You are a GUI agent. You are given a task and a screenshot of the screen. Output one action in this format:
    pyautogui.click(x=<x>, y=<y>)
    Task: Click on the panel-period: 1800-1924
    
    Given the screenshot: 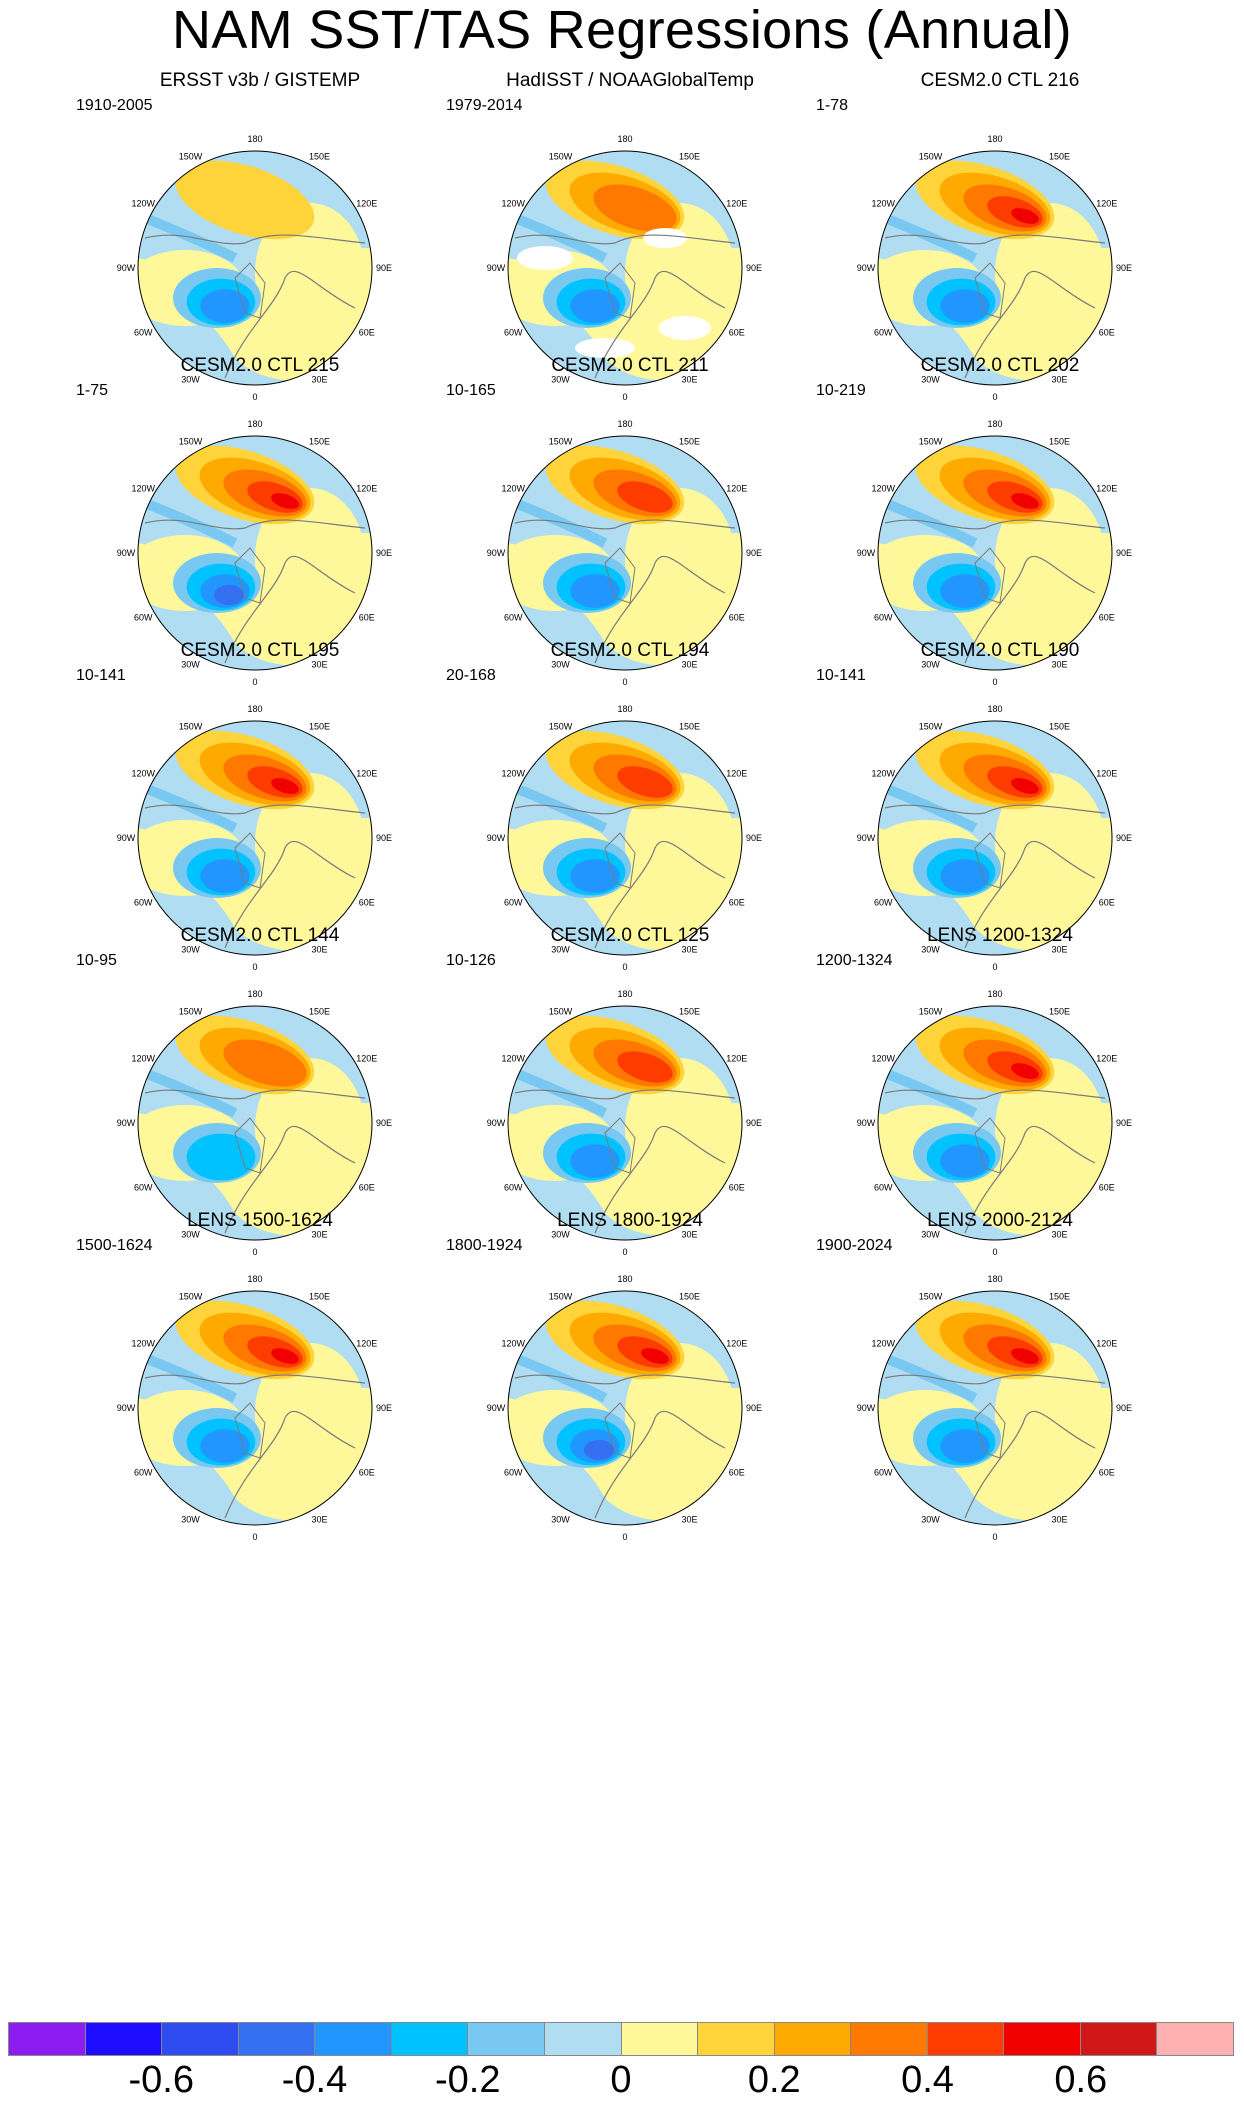 What is the action you would take?
    pyautogui.click(x=484, y=1245)
    